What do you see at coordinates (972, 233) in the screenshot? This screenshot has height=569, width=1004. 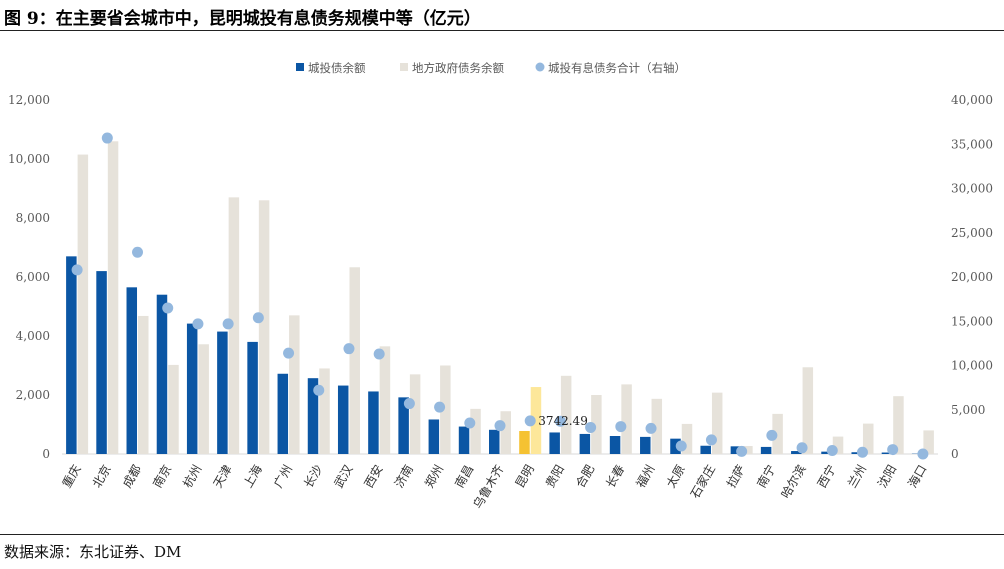 I see `right-tick-label: 25,000` at bounding box center [972, 233].